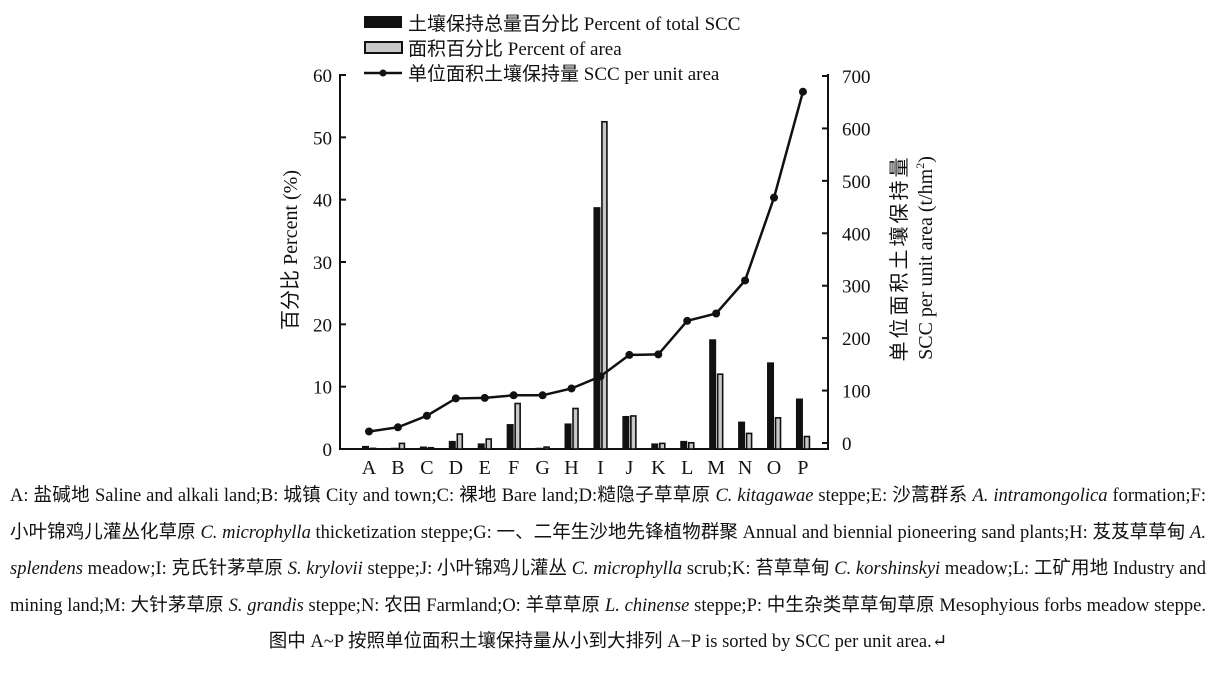 Image resolution: width=1216 pixels, height=691 pixels. What do you see at coordinates (608, 514) in the screenshot?
I see `caption-segment: formation;F: 小叶锦鸡儿灌丛化草原` at bounding box center [608, 514].